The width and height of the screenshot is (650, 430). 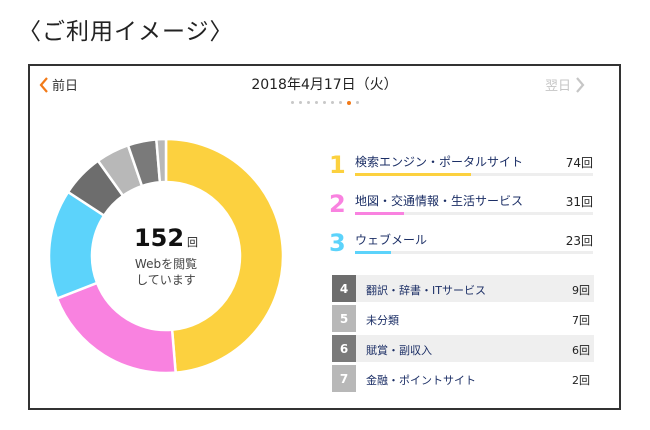 I want to click on category-label: 翻訳・辞書・ITサービス, so click(x=426, y=290).